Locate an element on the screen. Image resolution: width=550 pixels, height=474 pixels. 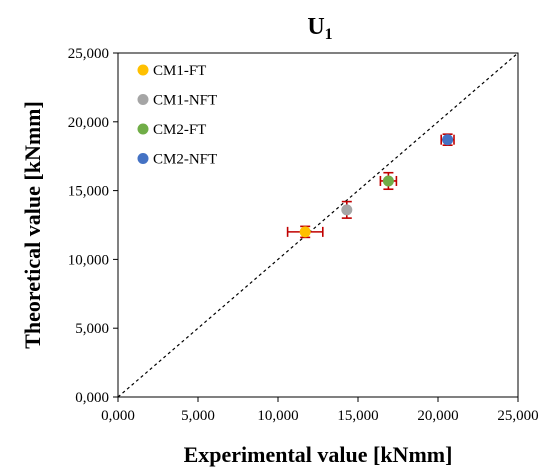
marker-cm2-ft is located at coordinates (388, 181).